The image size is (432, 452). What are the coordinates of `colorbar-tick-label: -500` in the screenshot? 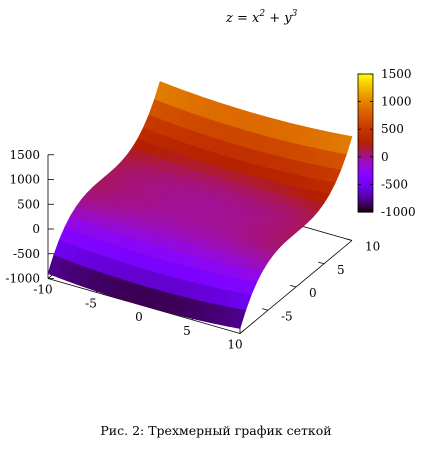 It's located at (394, 184).